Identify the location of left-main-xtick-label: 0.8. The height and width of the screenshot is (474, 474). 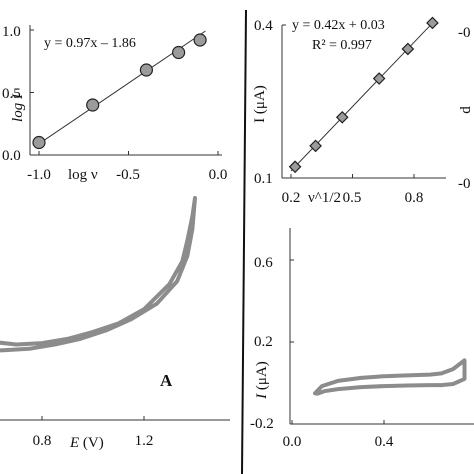
(42, 441).